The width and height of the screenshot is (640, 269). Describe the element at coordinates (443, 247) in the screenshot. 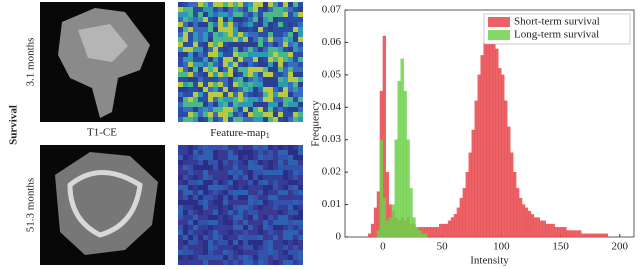

I see `x-tick-label: 50` at that location.